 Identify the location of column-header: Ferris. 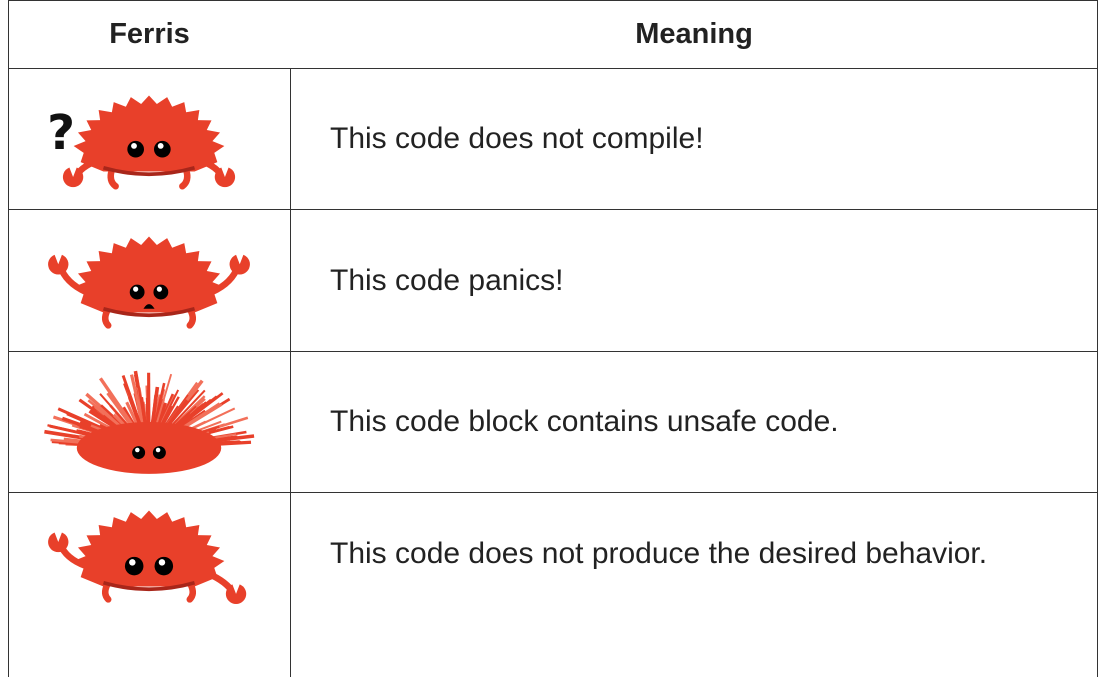
(149, 33).